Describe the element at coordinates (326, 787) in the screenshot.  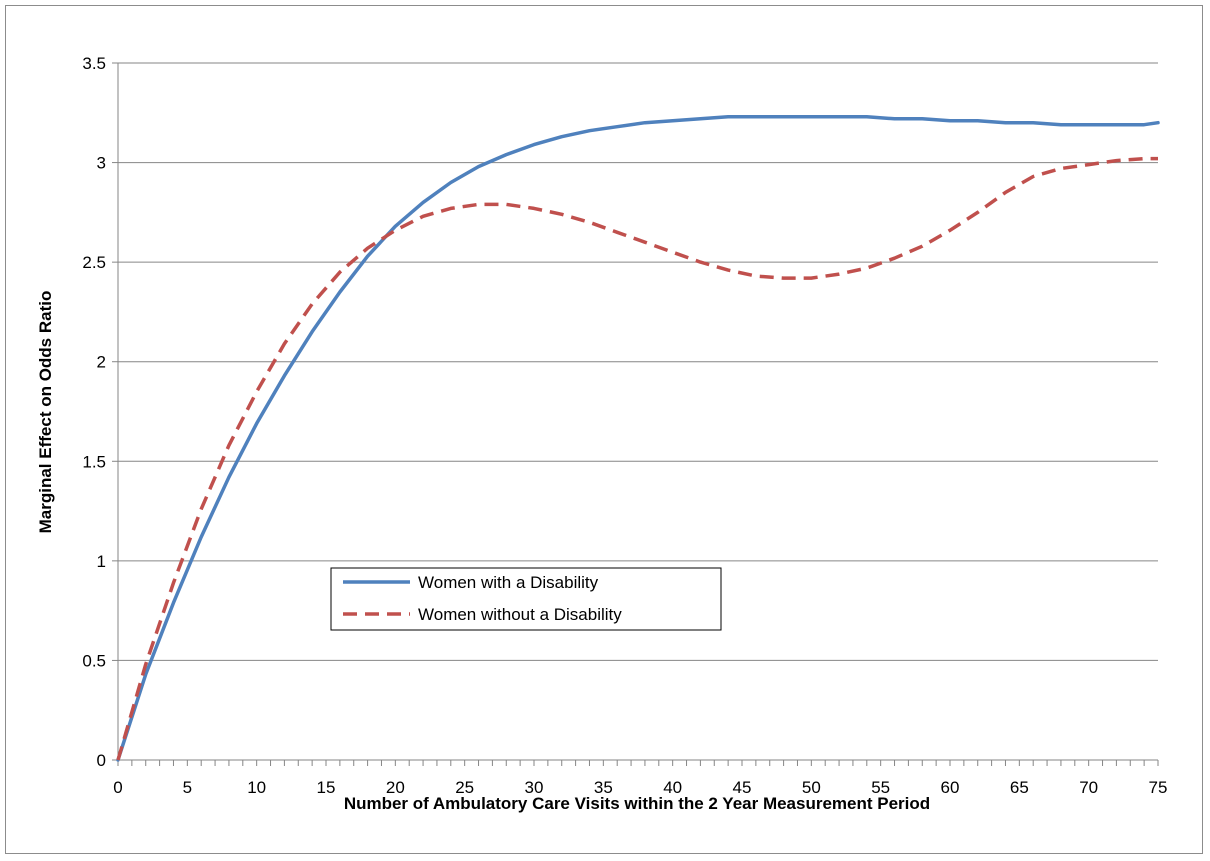
I see `x-tick-label: 15` at that location.